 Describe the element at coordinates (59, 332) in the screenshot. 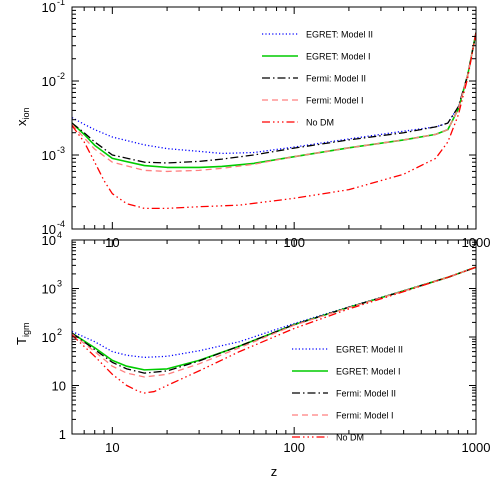

I see `y-tick-exponent: 2` at that location.